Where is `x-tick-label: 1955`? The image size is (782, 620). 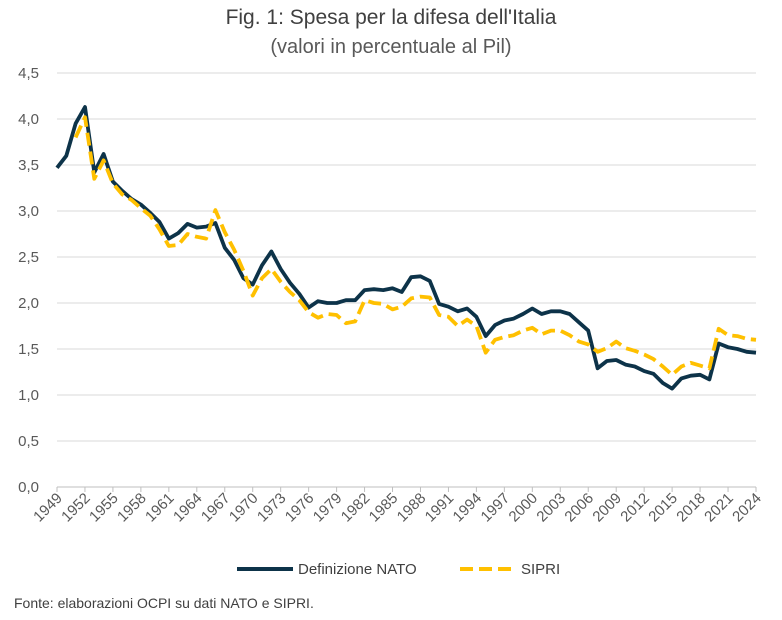 x-tick-label: 1955 is located at coordinates (104, 508).